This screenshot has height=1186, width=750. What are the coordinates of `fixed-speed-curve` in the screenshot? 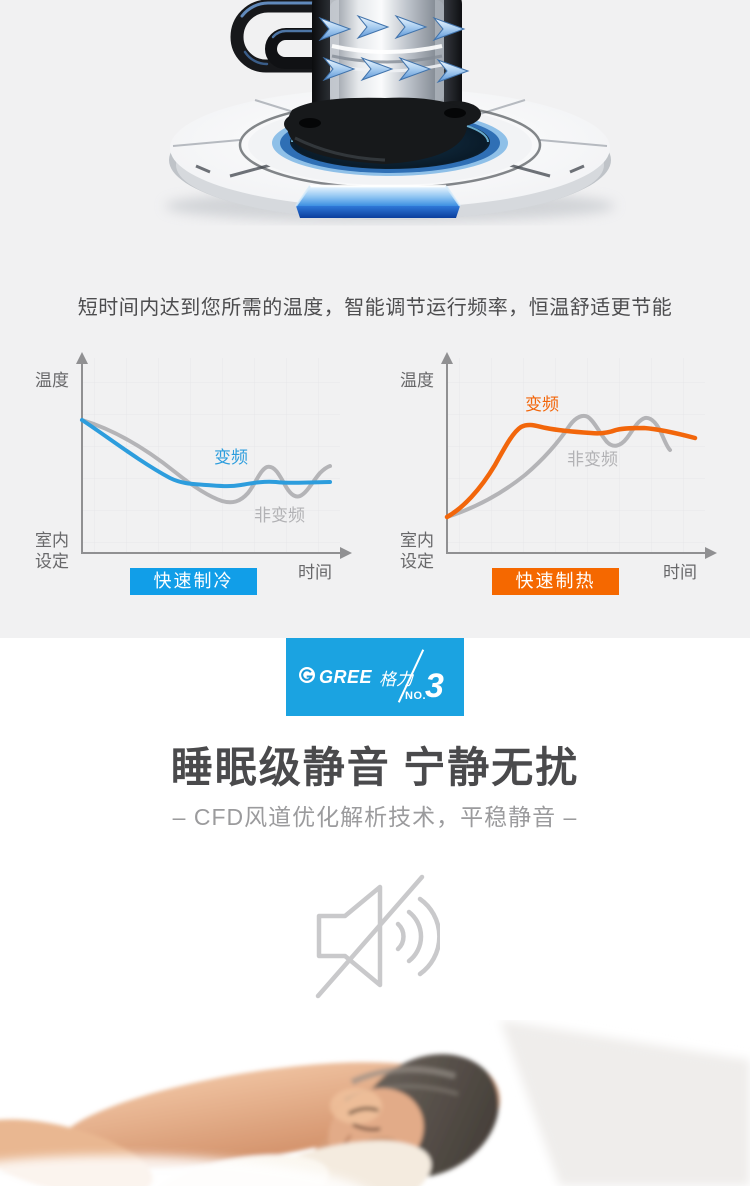 It's located at (558, 466).